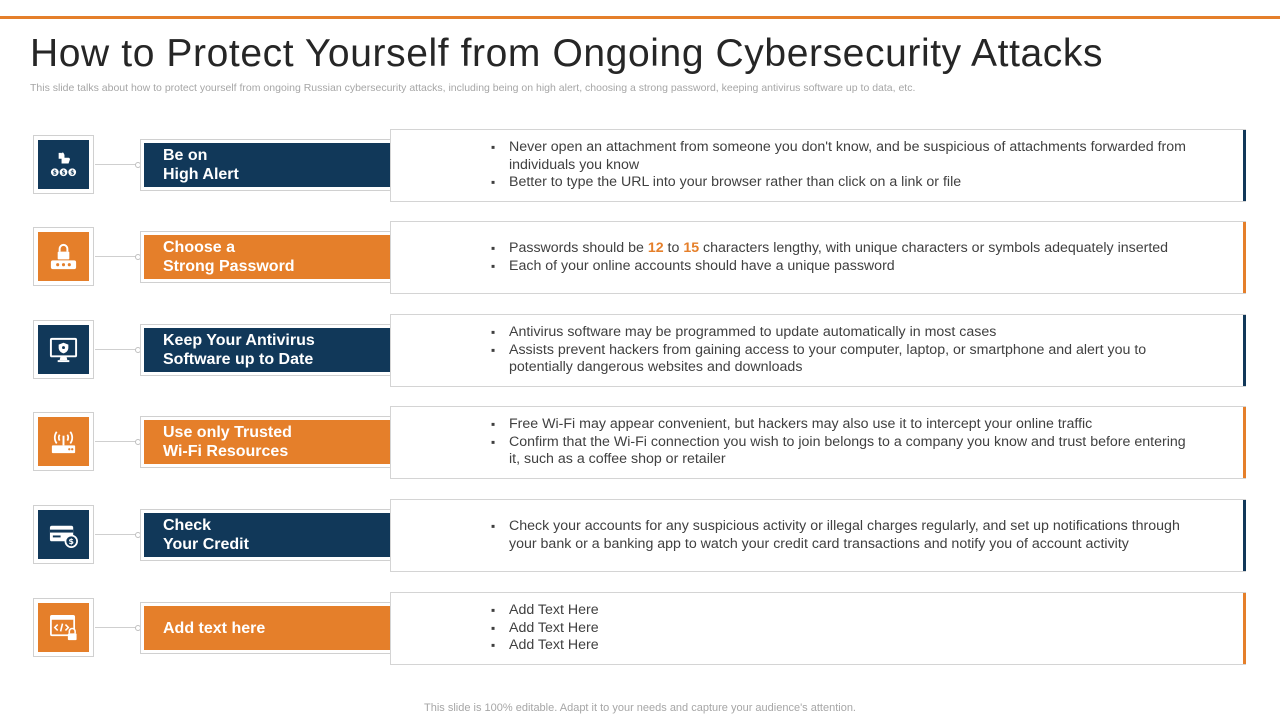 This screenshot has width=1280, height=720. Describe the element at coordinates (214, 628) in the screenshot. I see `row-label: Add text here` at that location.